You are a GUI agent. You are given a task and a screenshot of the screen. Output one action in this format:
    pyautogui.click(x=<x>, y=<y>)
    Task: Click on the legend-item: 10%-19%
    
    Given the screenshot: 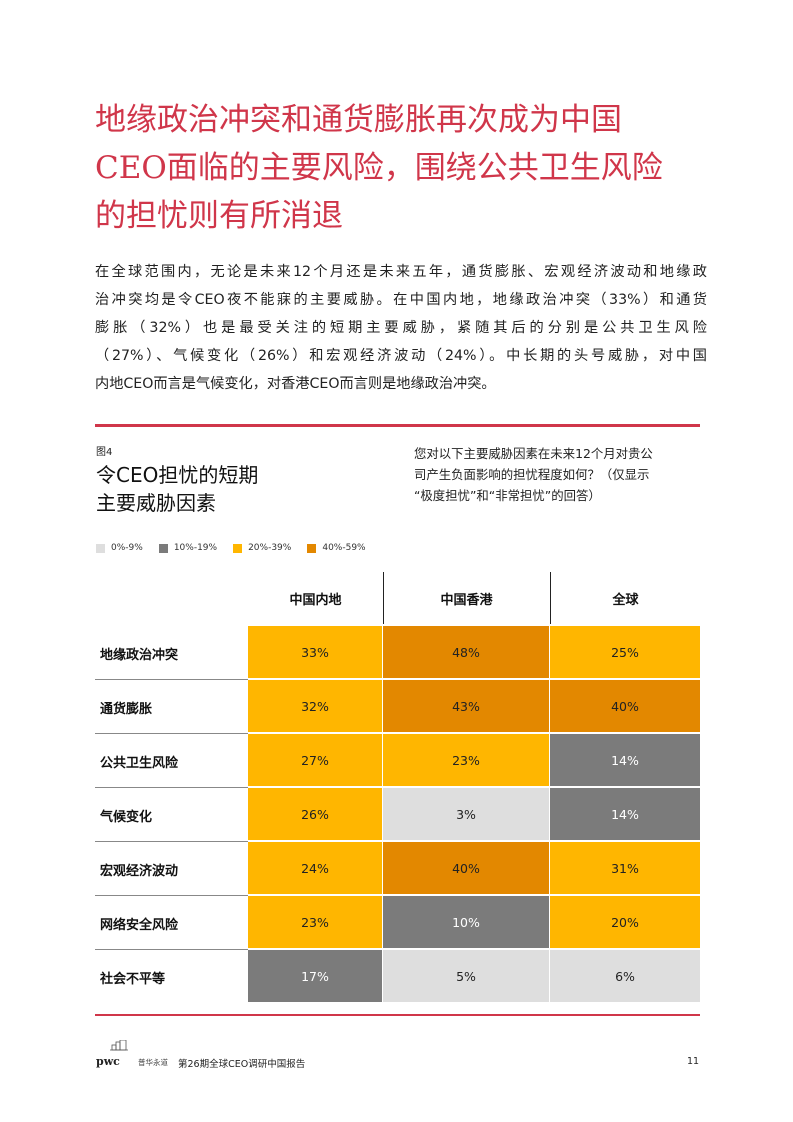 What is the action you would take?
    pyautogui.click(x=188, y=548)
    